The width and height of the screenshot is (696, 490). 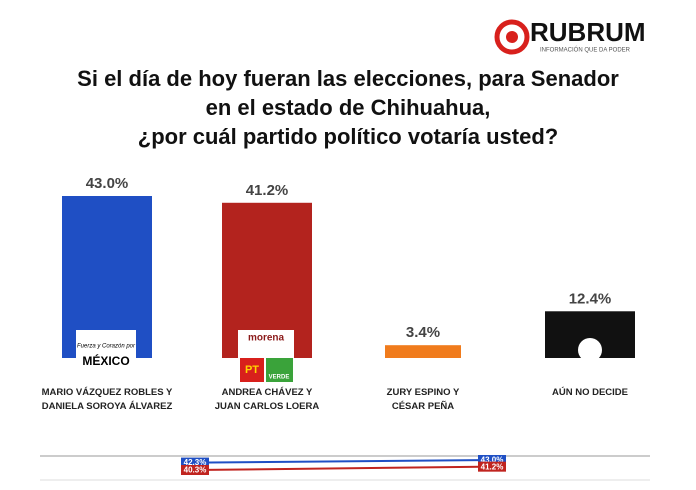 I want to click on bar, so click(x=423, y=351).